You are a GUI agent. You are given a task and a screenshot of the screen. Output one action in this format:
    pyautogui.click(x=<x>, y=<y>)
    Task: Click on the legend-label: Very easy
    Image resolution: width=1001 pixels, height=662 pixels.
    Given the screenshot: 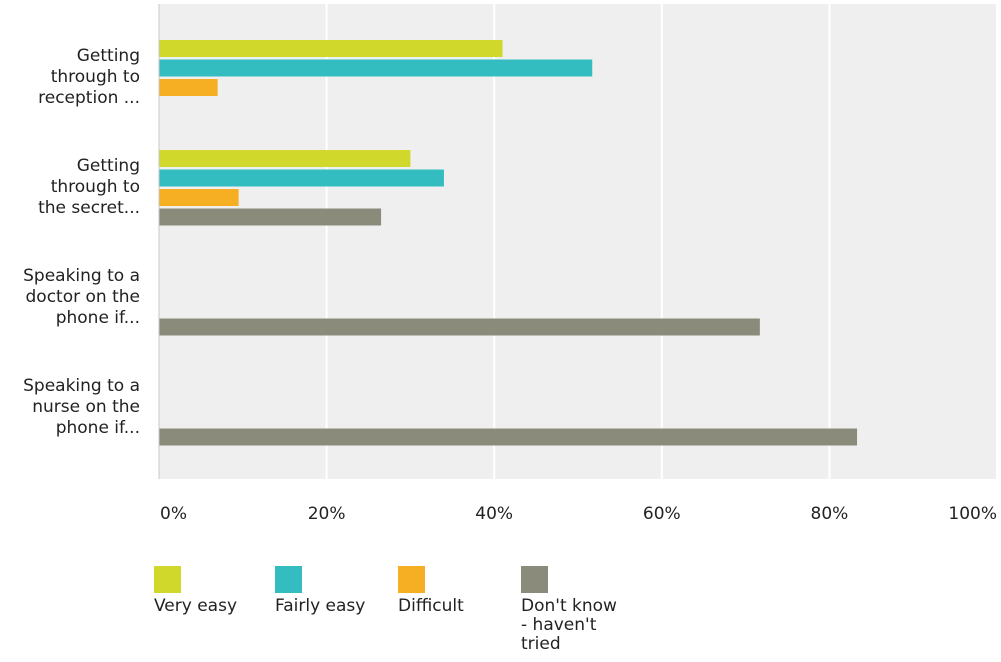 What is the action you would take?
    pyautogui.click(x=196, y=606)
    